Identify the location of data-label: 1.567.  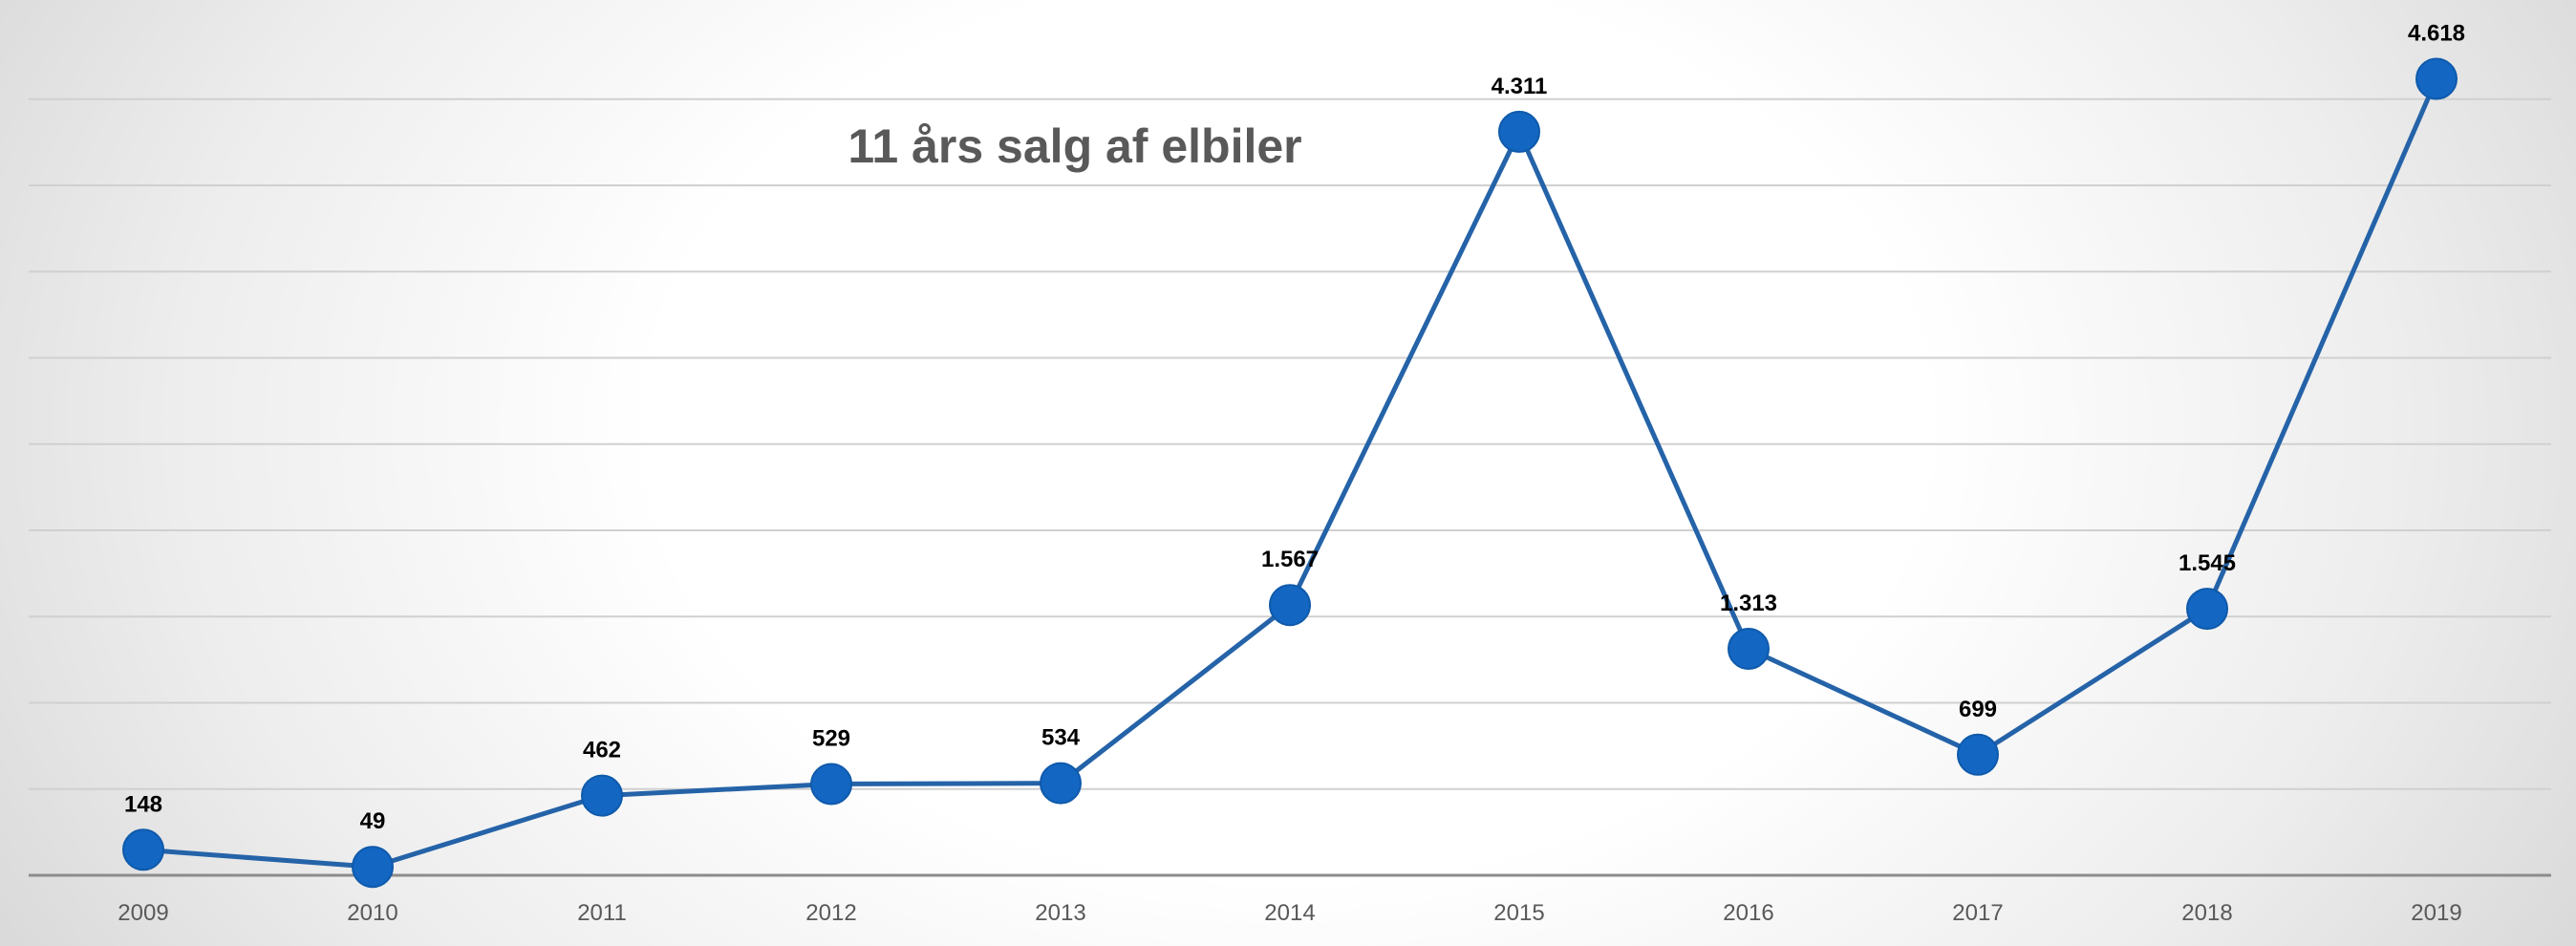
(1290, 559).